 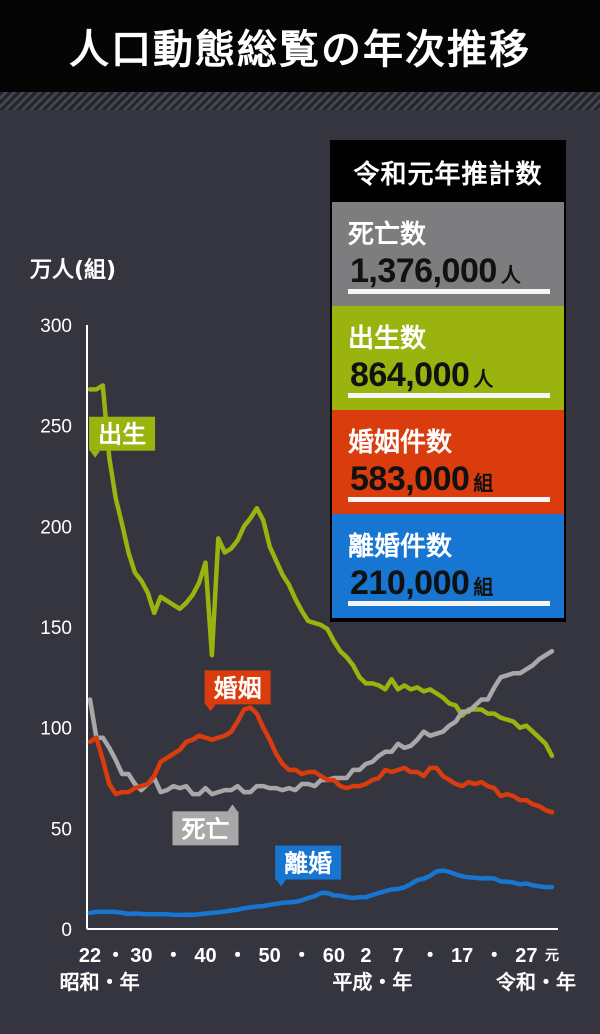 What do you see at coordinates (421, 479) in the screenshot?
I see `legend-value: 583,000 組` at bounding box center [421, 479].